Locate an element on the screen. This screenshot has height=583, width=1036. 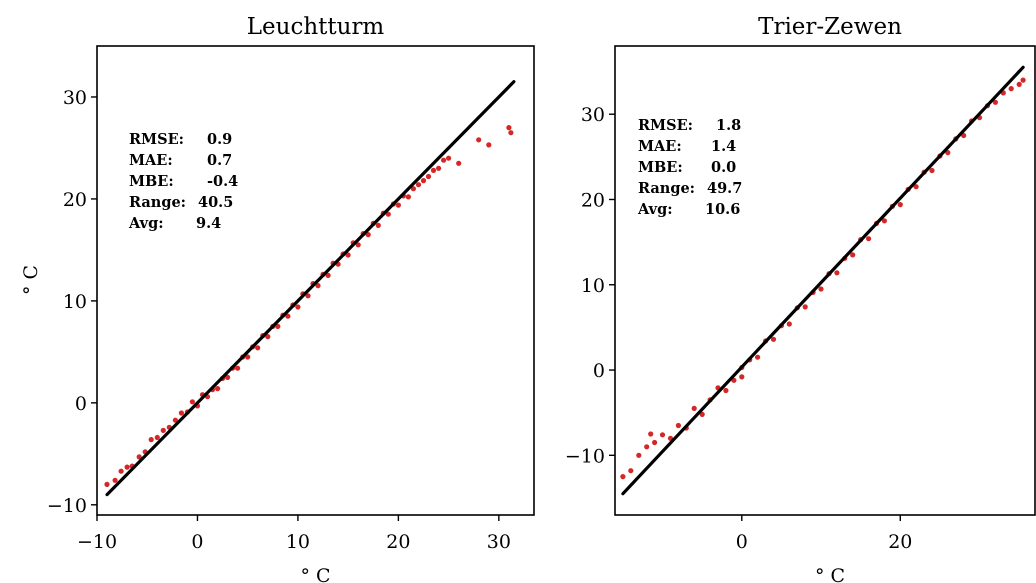
stat-value: 0.9 is located at coordinates (219, 139).